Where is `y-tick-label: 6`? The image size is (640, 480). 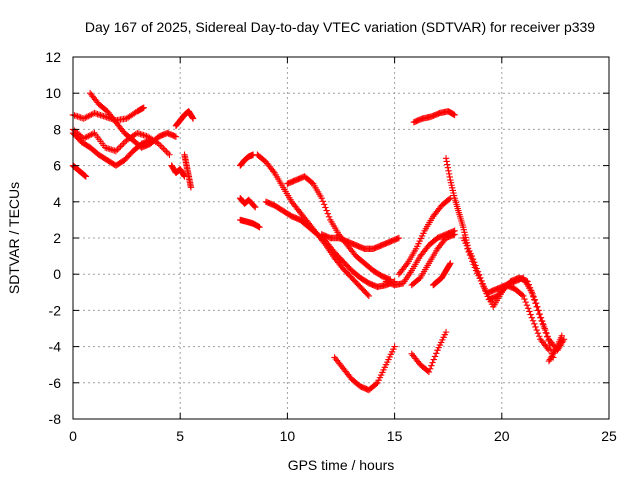 y-tick-label: 6 is located at coordinates (57, 166).